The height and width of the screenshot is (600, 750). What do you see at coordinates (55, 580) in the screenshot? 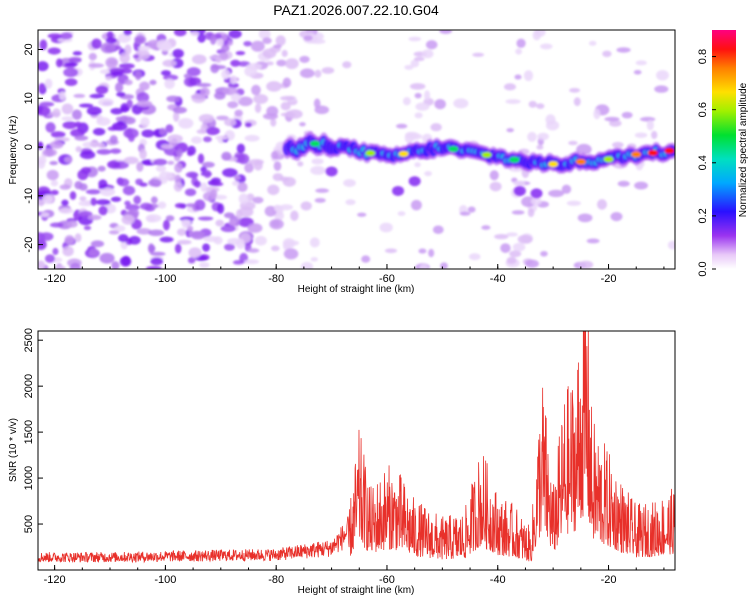
I see `snr-x-tick-label: -120` at bounding box center [55, 580].